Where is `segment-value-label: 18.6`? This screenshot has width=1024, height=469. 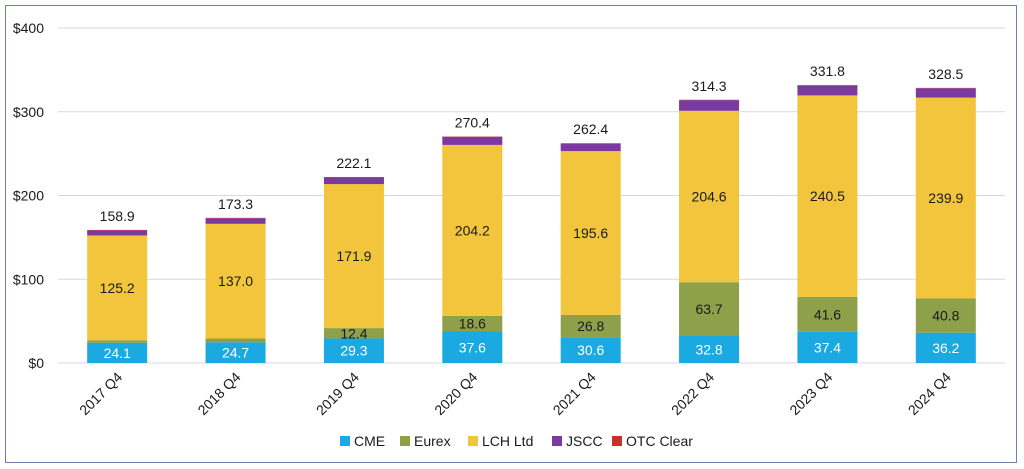 segment-value-label: 18.6 is located at coordinates (472, 324).